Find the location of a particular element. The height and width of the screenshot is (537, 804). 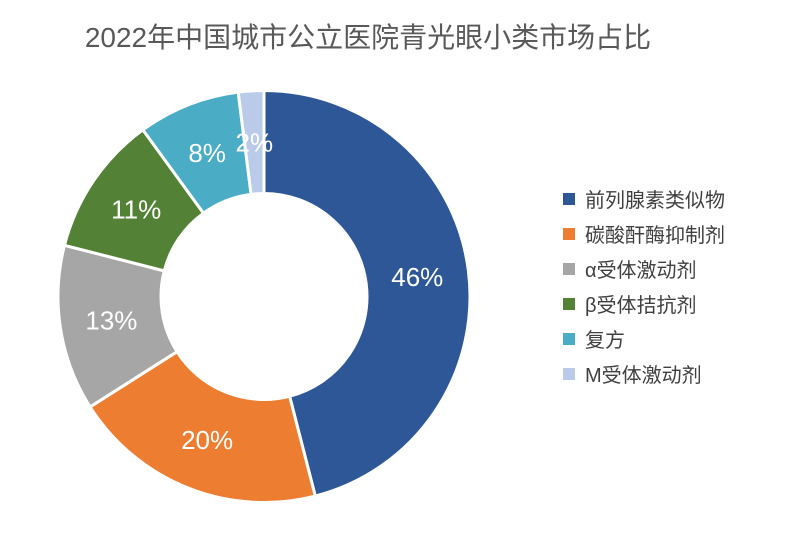

data-label: 11% is located at coordinates (136, 210).